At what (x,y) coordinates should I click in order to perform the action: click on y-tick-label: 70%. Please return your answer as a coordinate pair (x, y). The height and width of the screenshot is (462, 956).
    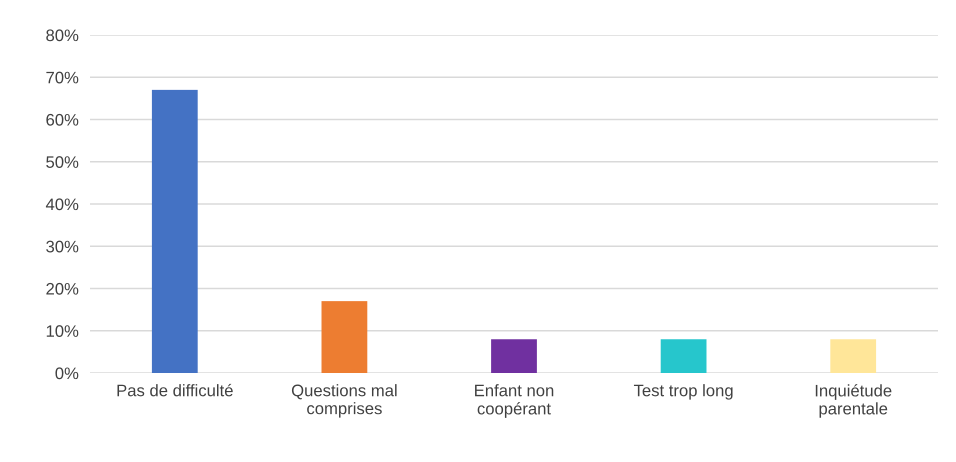
    Looking at the image, I should click on (62, 78).